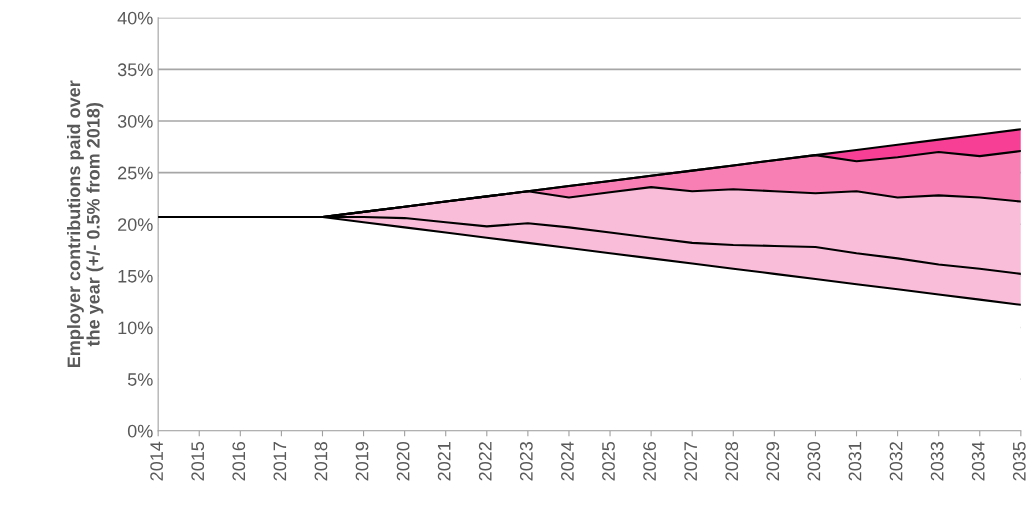  What do you see at coordinates (135, 276) in the screenshot?
I see `y-tick-label: 15%` at bounding box center [135, 276].